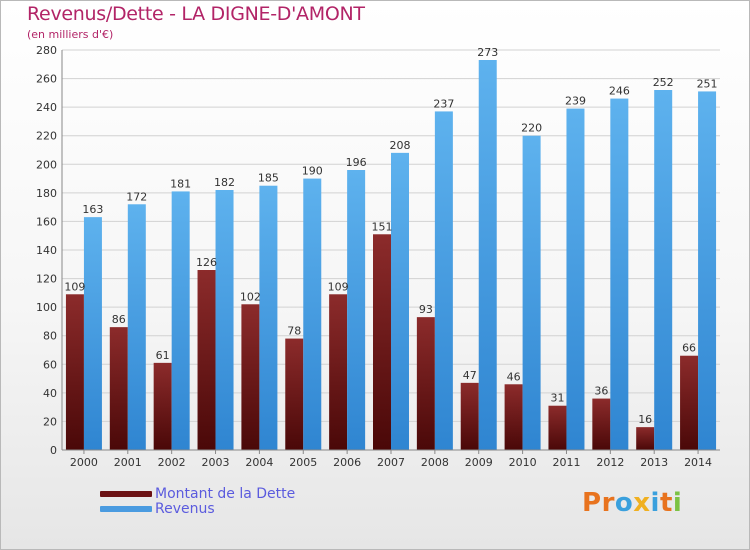 The height and width of the screenshot is (550, 750). I want to click on data-label-dette: 46, so click(514, 376).